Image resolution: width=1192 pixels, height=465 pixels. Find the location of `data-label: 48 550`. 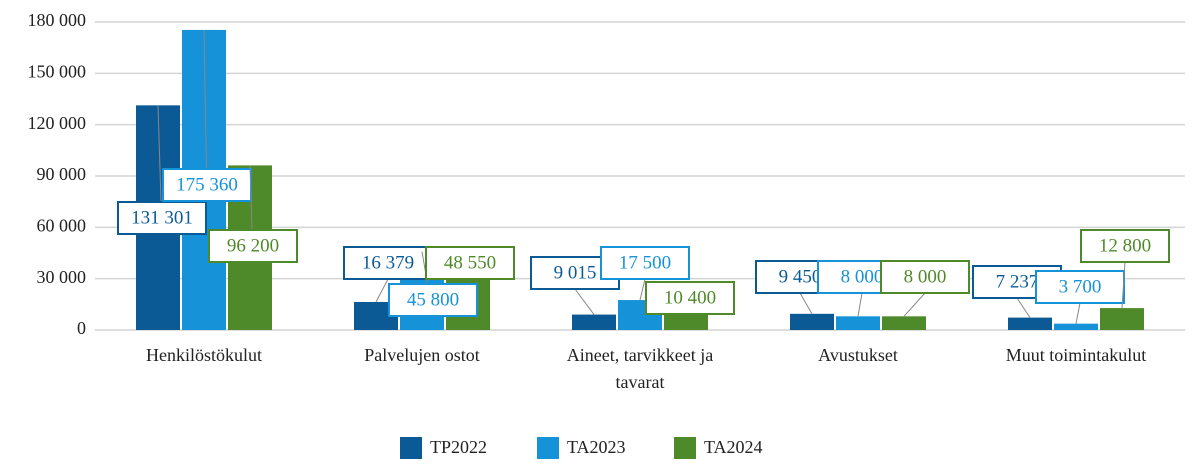

data-label: 48 550 is located at coordinates (470, 262).